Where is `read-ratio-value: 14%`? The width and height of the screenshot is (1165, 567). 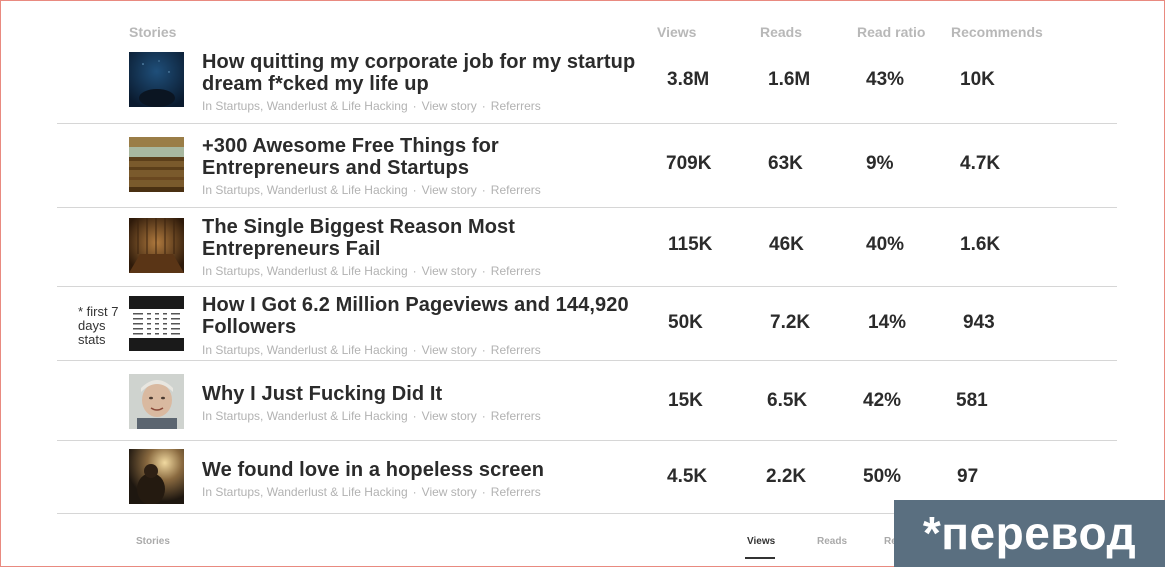
read-ratio-value: 14% is located at coordinates (887, 322).